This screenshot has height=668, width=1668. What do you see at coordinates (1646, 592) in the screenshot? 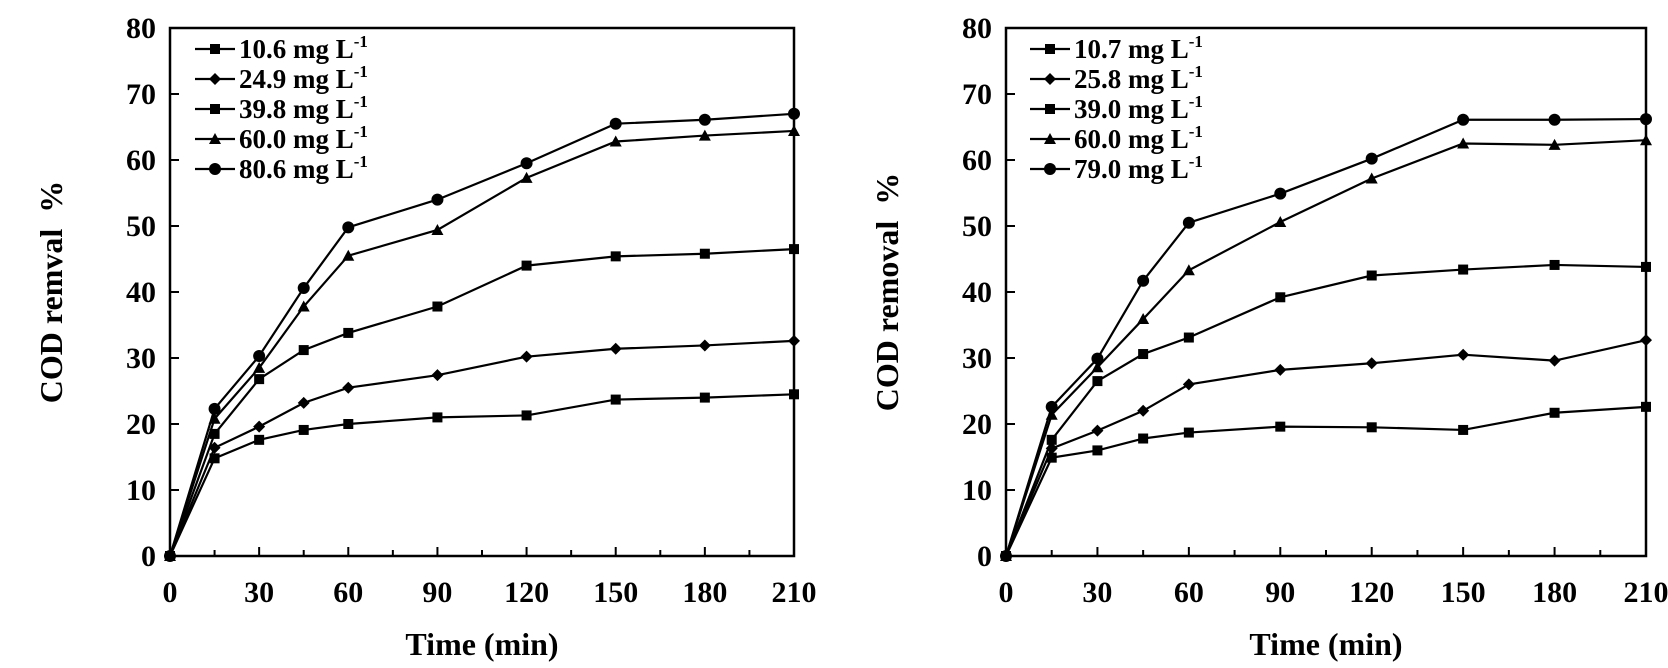
I see `x-tick-label: 210` at bounding box center [1646, 592].